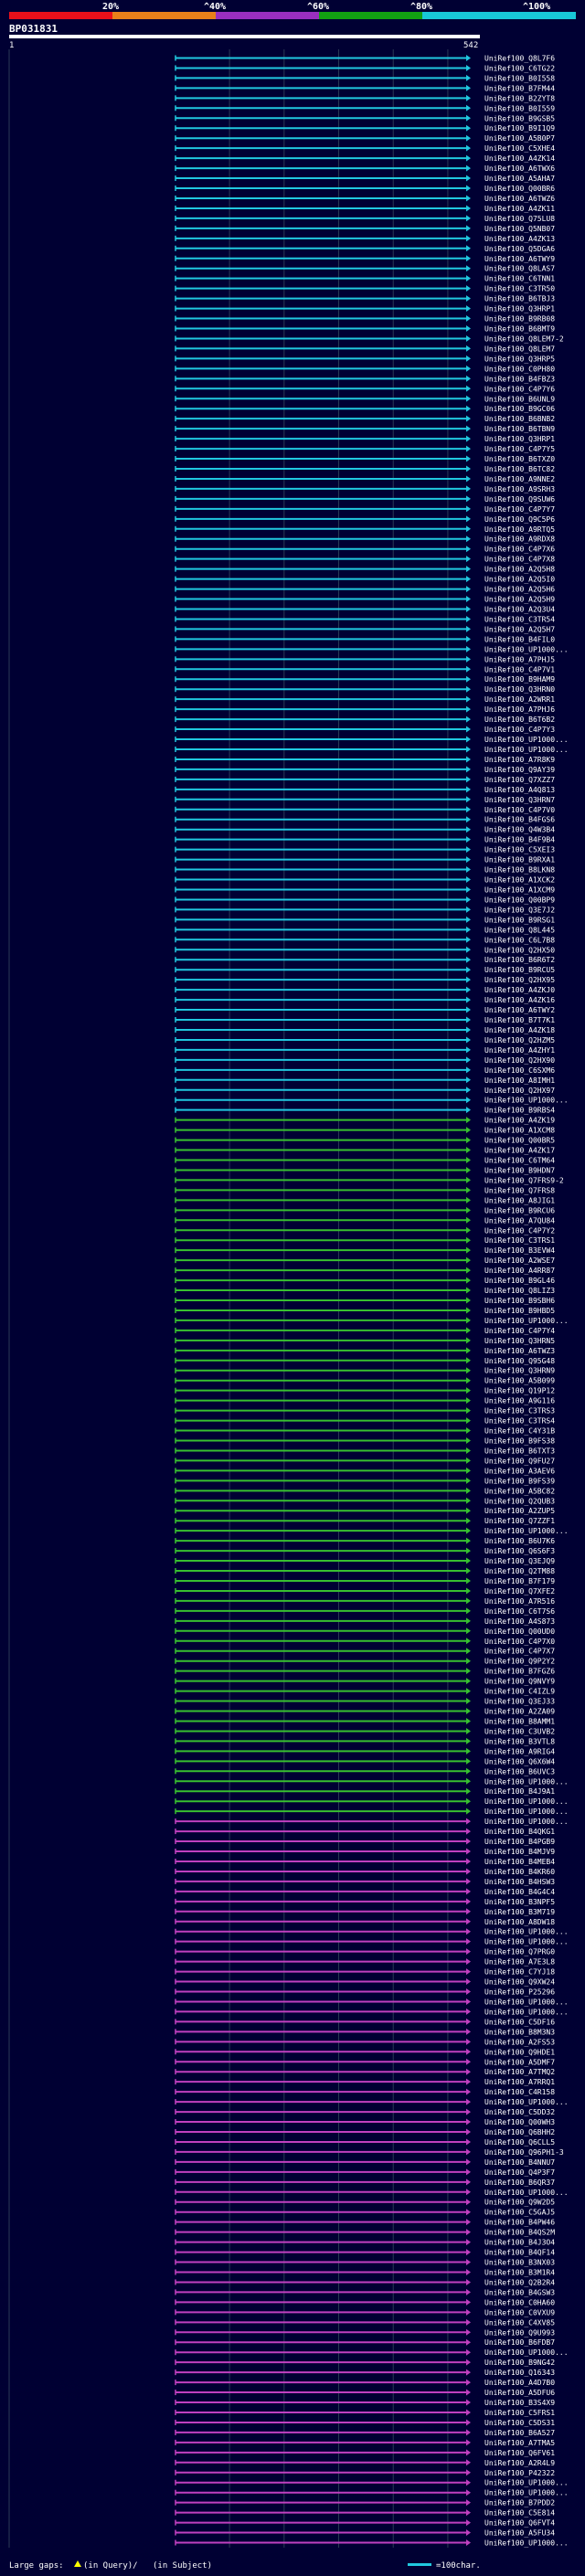 The width and height of the screenshot is (585, 2576). I want to click on hit-label: UniRef100_B6FDB7, so click(519, 2342).